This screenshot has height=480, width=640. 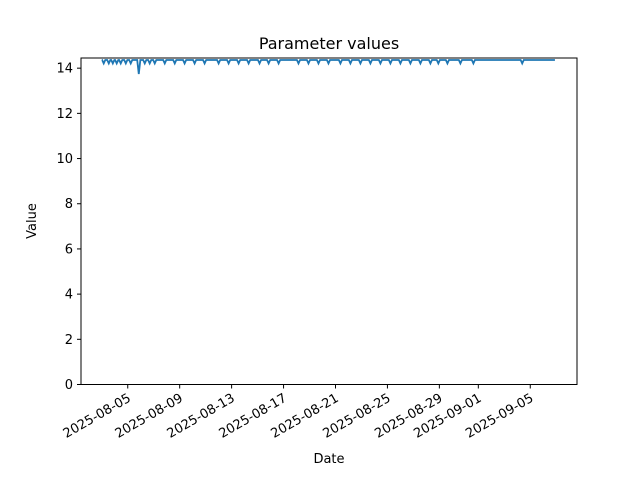 I want to click on chart-title: Parameter values, so click(x=329, y=43).